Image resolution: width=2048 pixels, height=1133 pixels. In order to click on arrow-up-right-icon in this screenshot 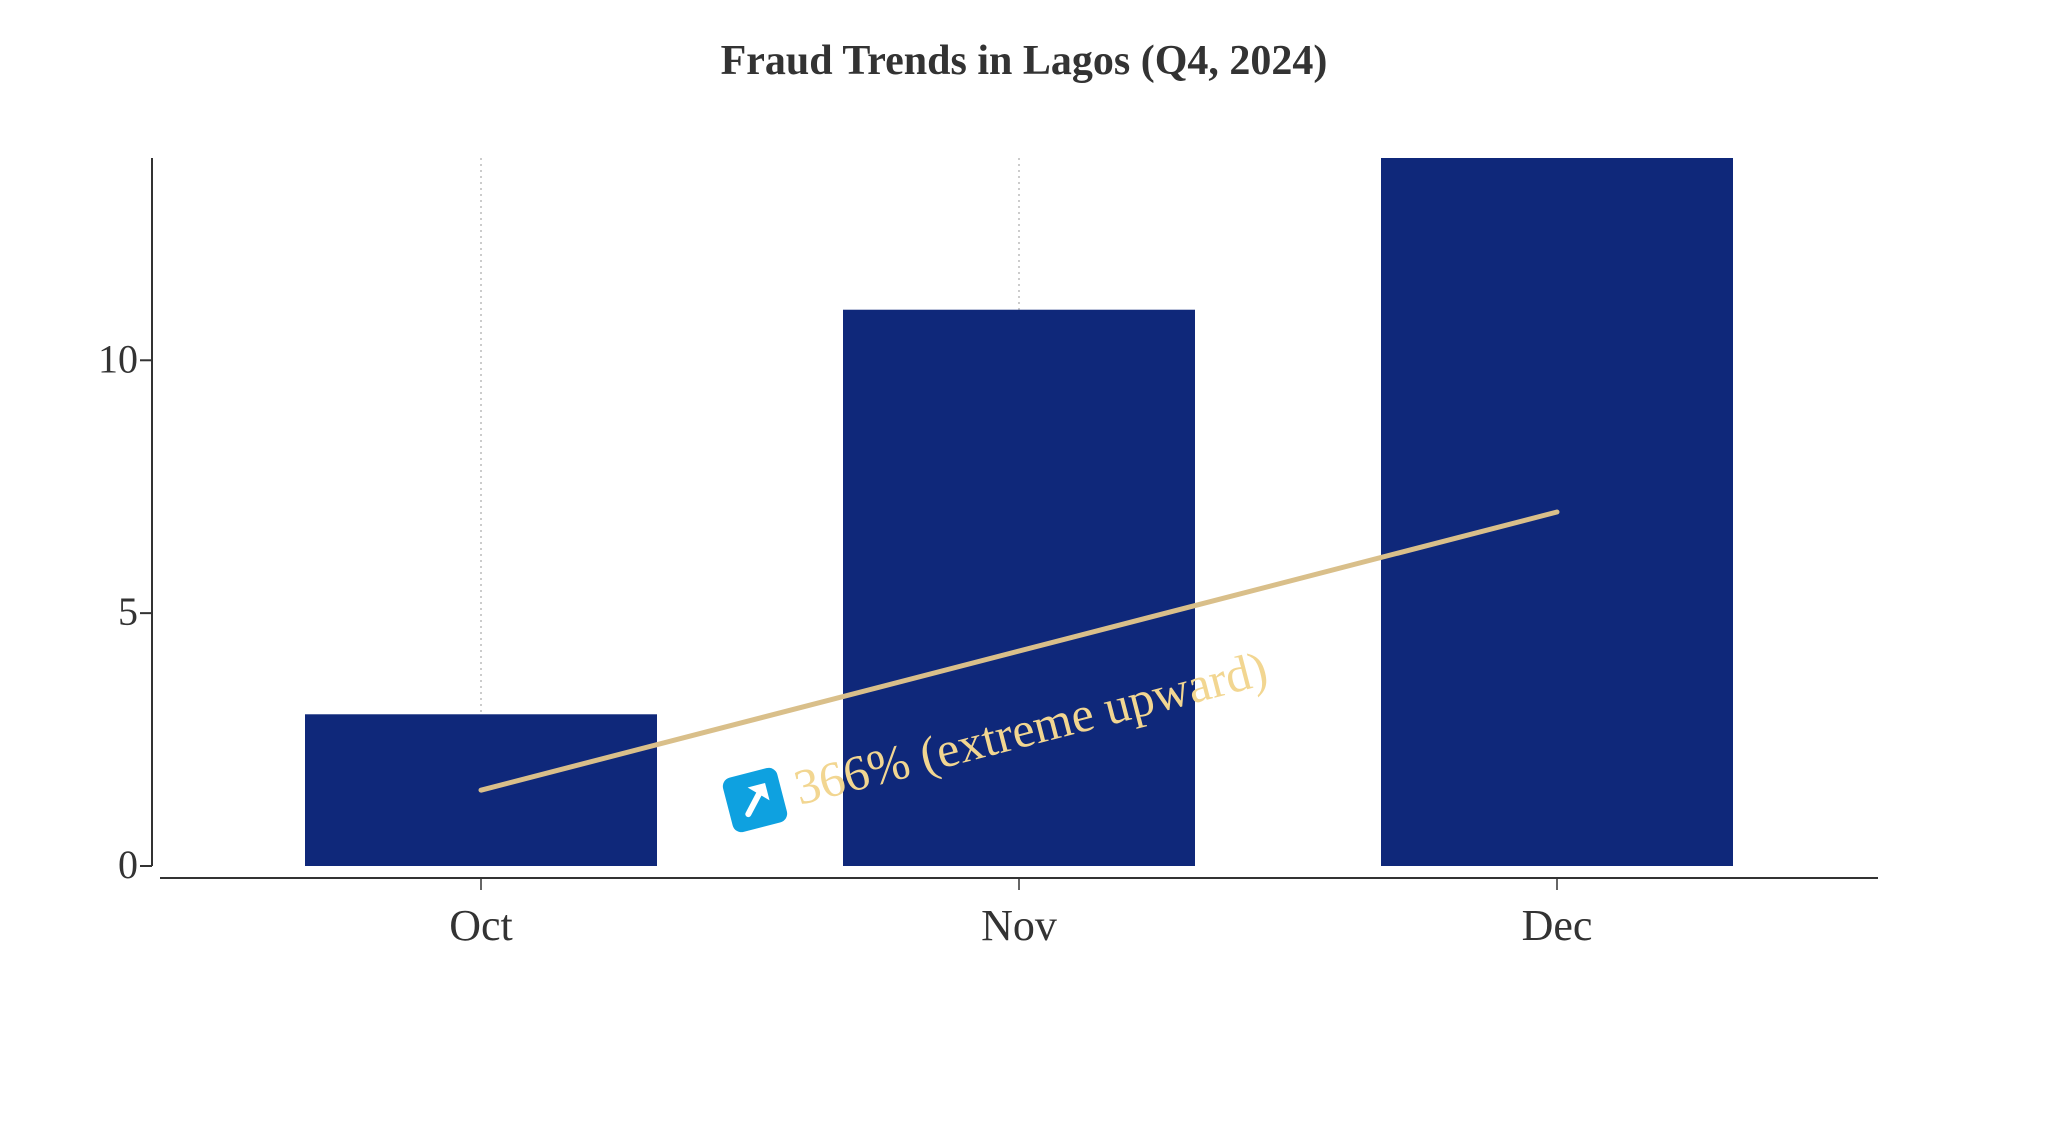, I will do `click(755, 800)`.